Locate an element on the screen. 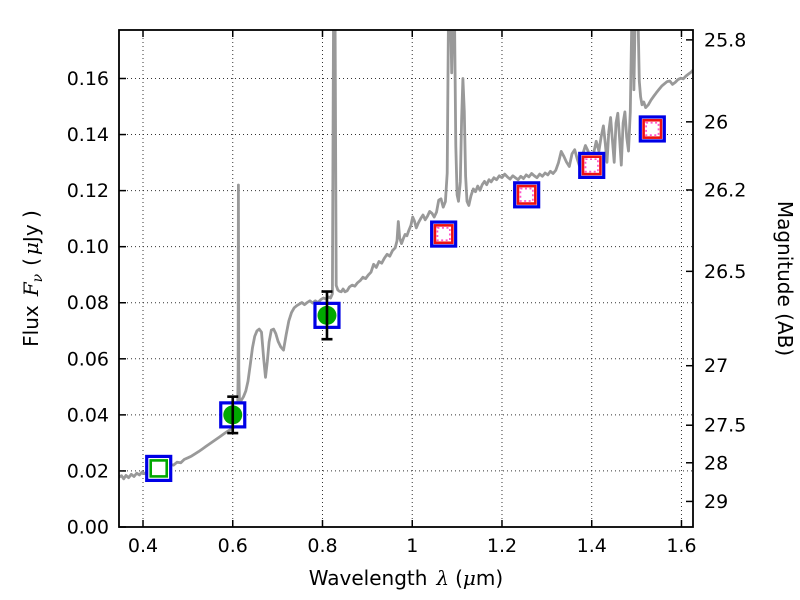  y-tick-label-magnitude: 26 is located at coordinates (716, 122).